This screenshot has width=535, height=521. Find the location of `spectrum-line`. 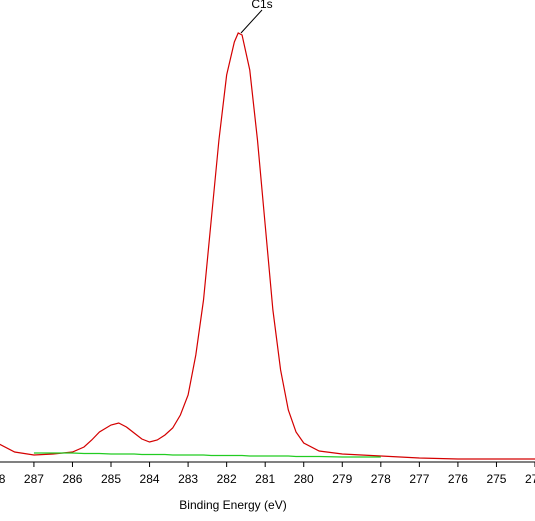

spectrum-line is located at coordinates (207, 455).